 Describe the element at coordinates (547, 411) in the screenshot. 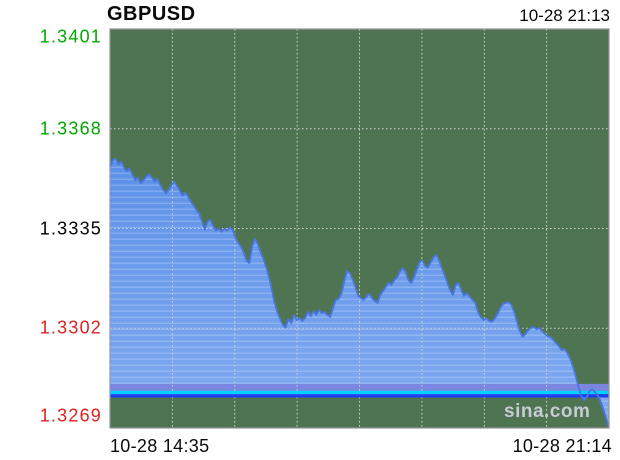

I see `sina-watermark: sina.com` at that location.